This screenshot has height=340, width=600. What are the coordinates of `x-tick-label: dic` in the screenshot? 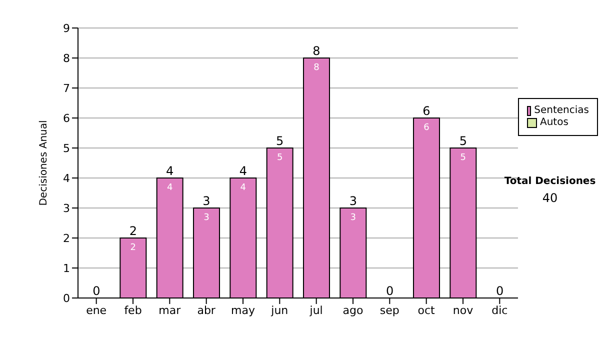 It's located at (500, 310).